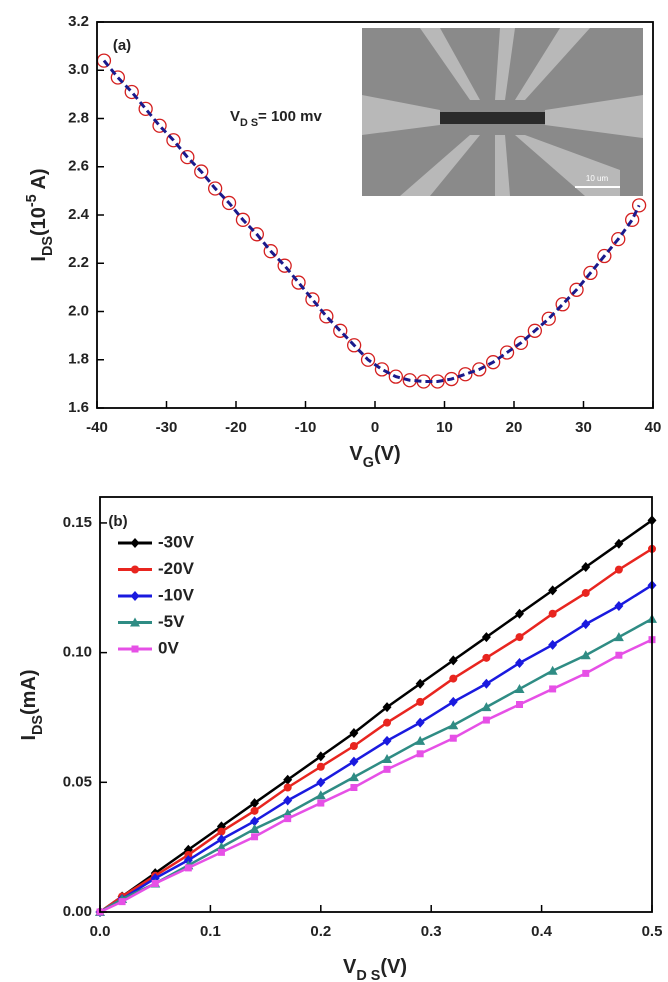 This screenshot has width=668, height=982. What do you see at coordinates (652, 931) in the screenshot?
I see `x-tick-label: 0.5` at bounding box center [652, 931].